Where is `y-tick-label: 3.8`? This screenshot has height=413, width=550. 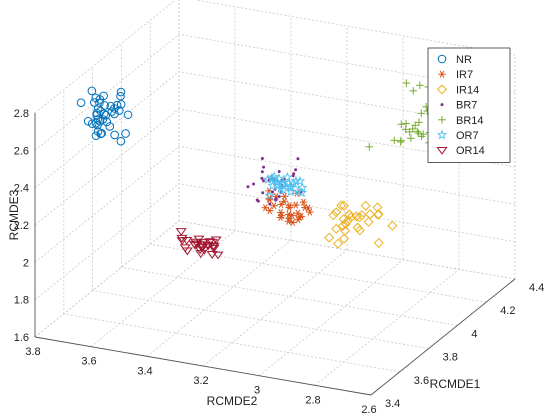
y-tick-label: 3.8 is located at coordinates (32, 352).